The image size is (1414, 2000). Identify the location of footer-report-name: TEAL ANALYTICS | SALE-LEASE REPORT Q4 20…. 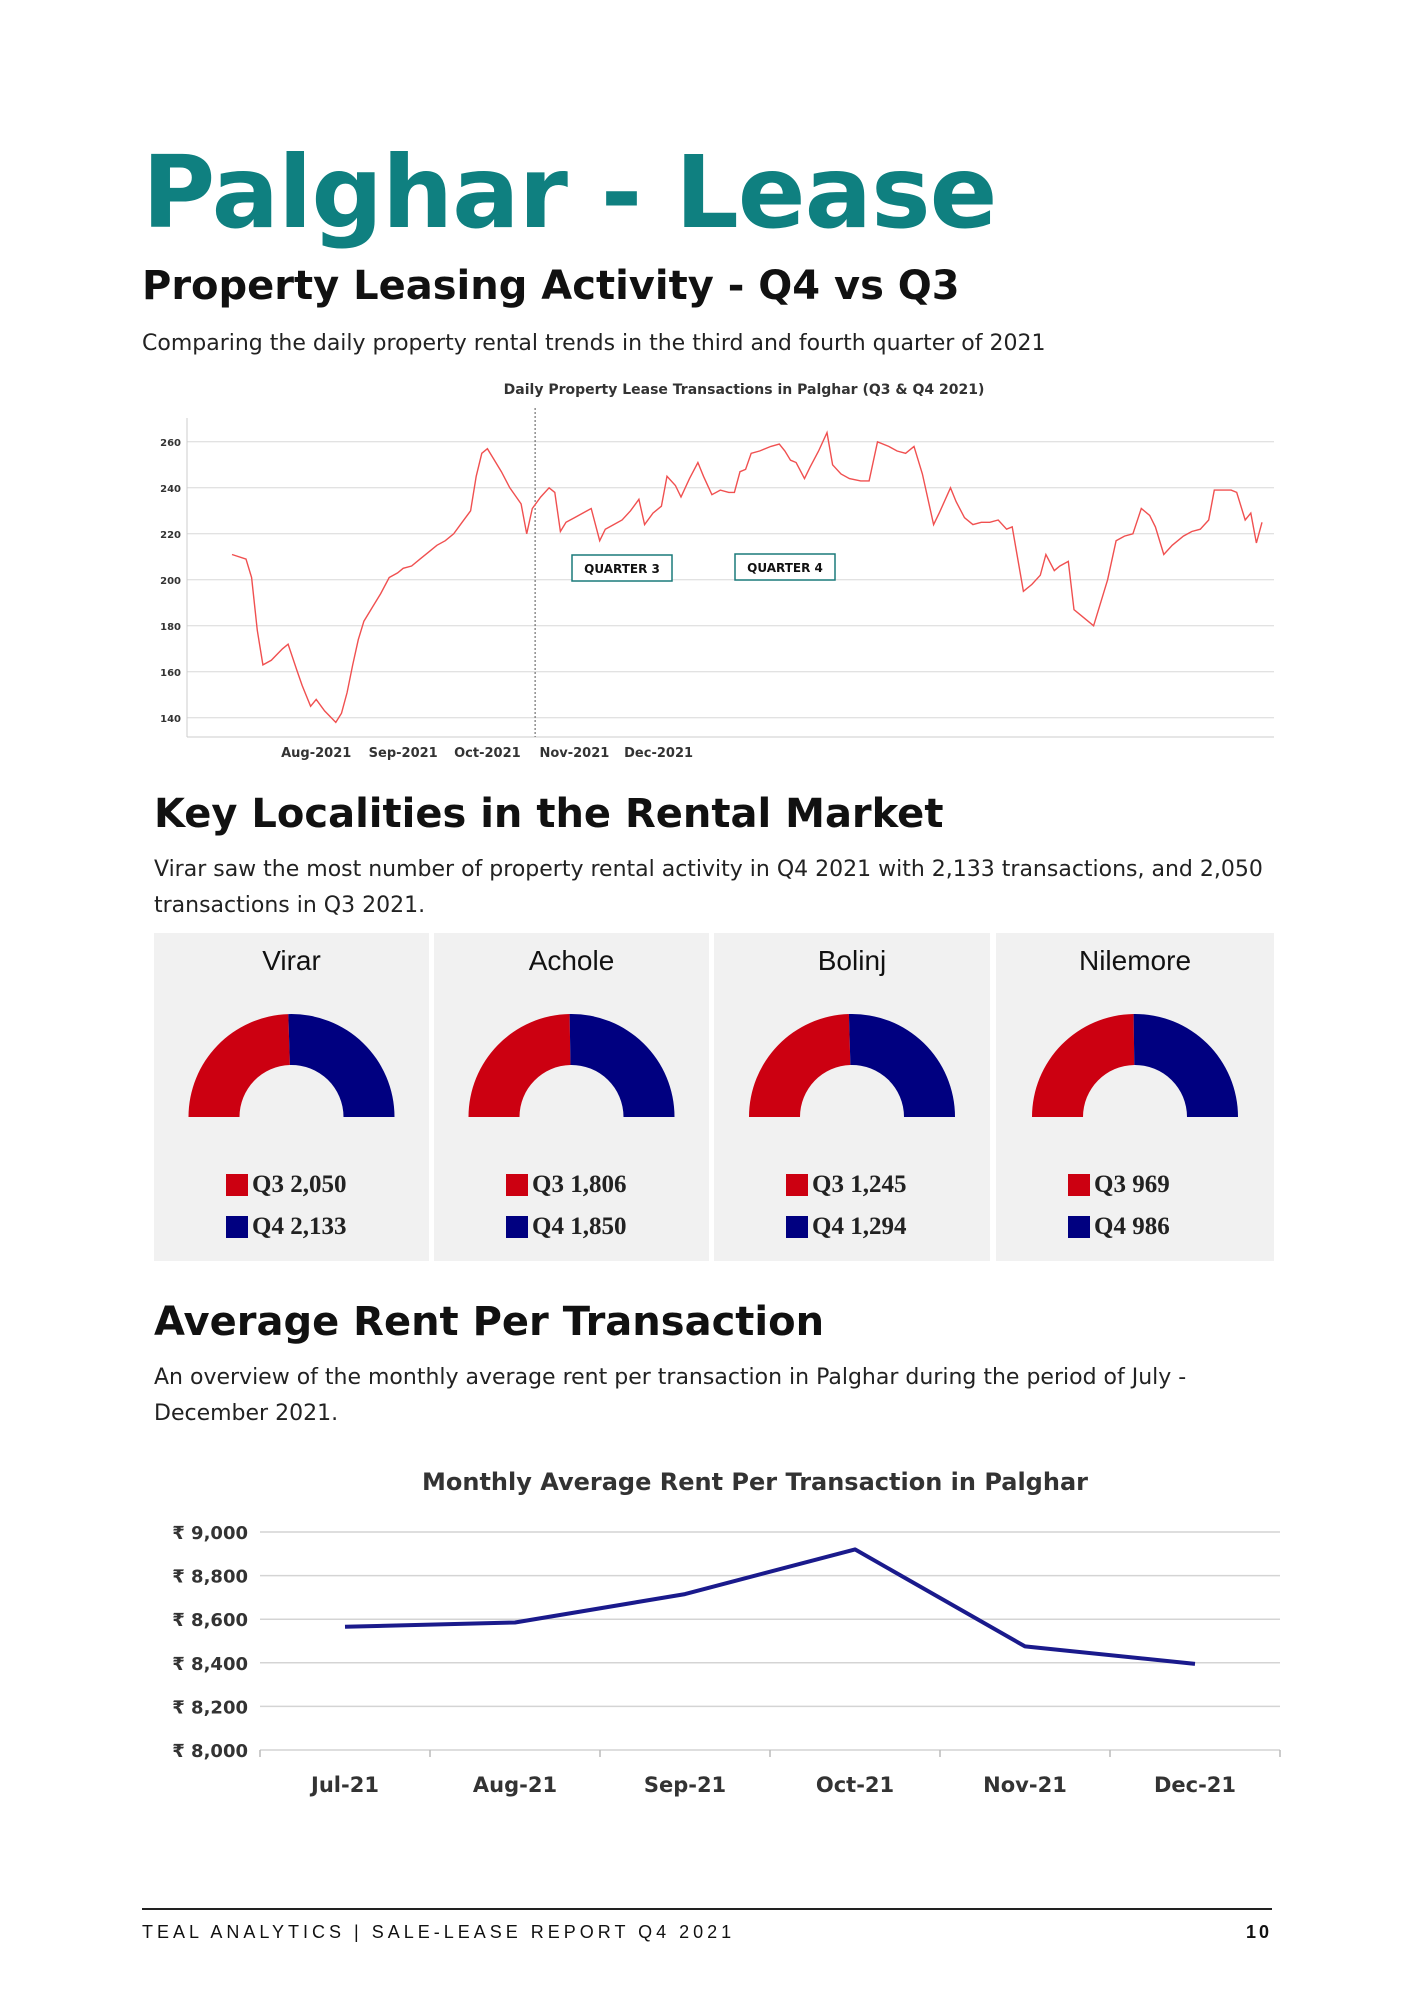
(439, 1932).